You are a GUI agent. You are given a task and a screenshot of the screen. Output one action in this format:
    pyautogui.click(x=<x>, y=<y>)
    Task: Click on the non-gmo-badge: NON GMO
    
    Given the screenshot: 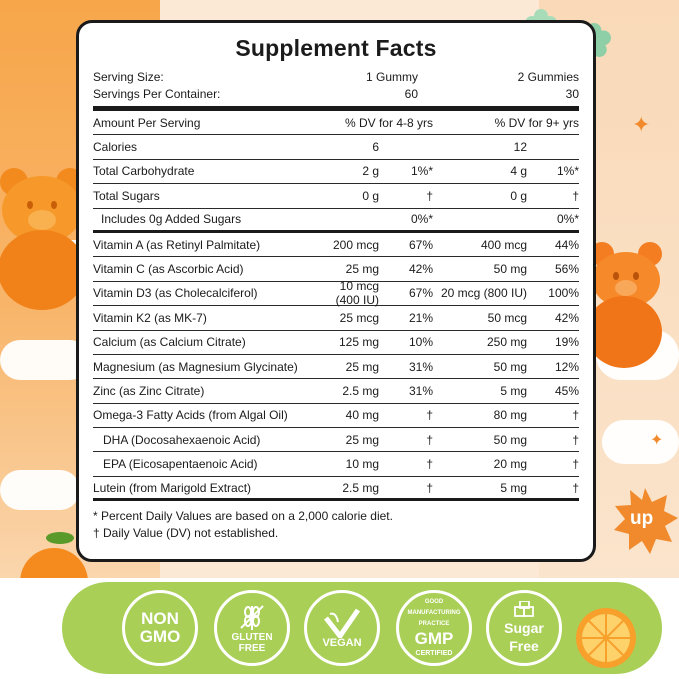 What is the action you would take?
    pyautogui.click(x=160, y=628)
    